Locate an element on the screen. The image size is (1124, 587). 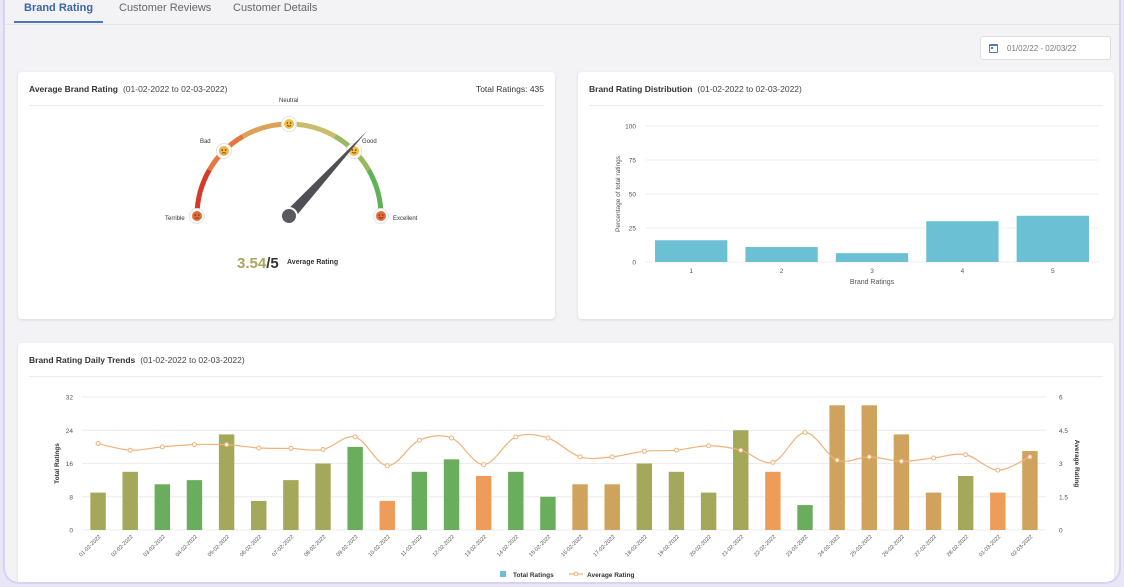
tab-brand-rating: Brand Rating is located at coordinates (59, 11).